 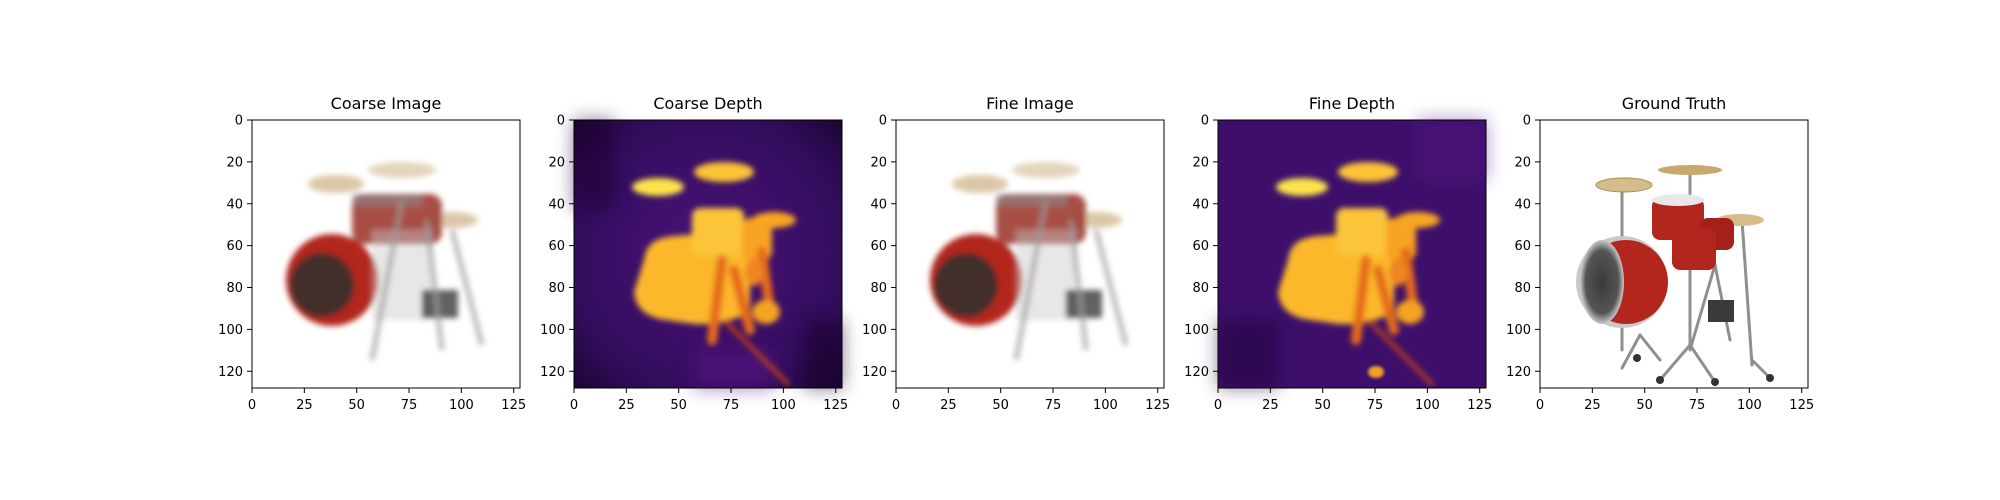 I want to click on panel-ground-truth: Ground Truth, so click(x=1660, y=253).